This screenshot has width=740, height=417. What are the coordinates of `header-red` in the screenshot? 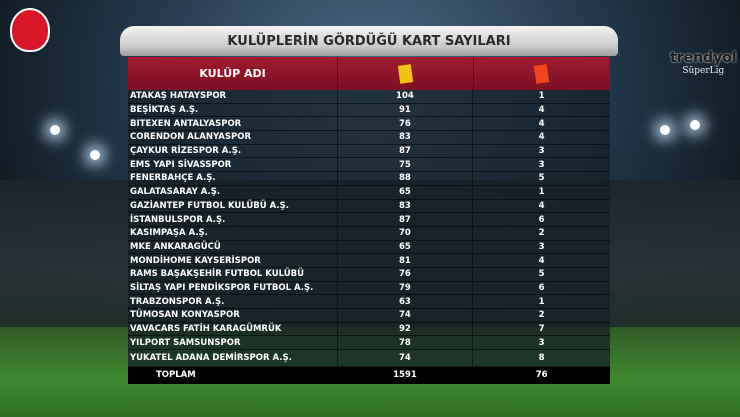 It's located at (542, 73).